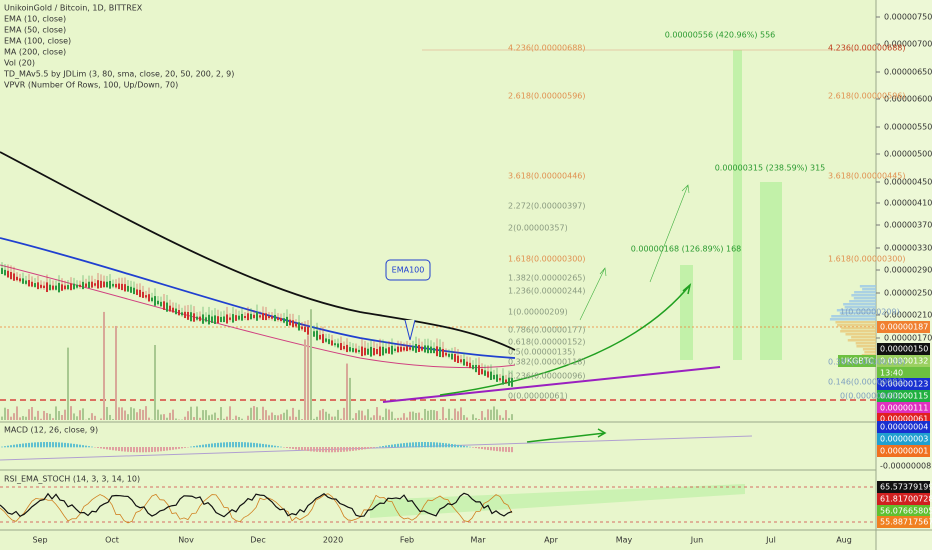 The image size is (932, 554). I want to click on price-label: 0.00000750, so click(908, 17).